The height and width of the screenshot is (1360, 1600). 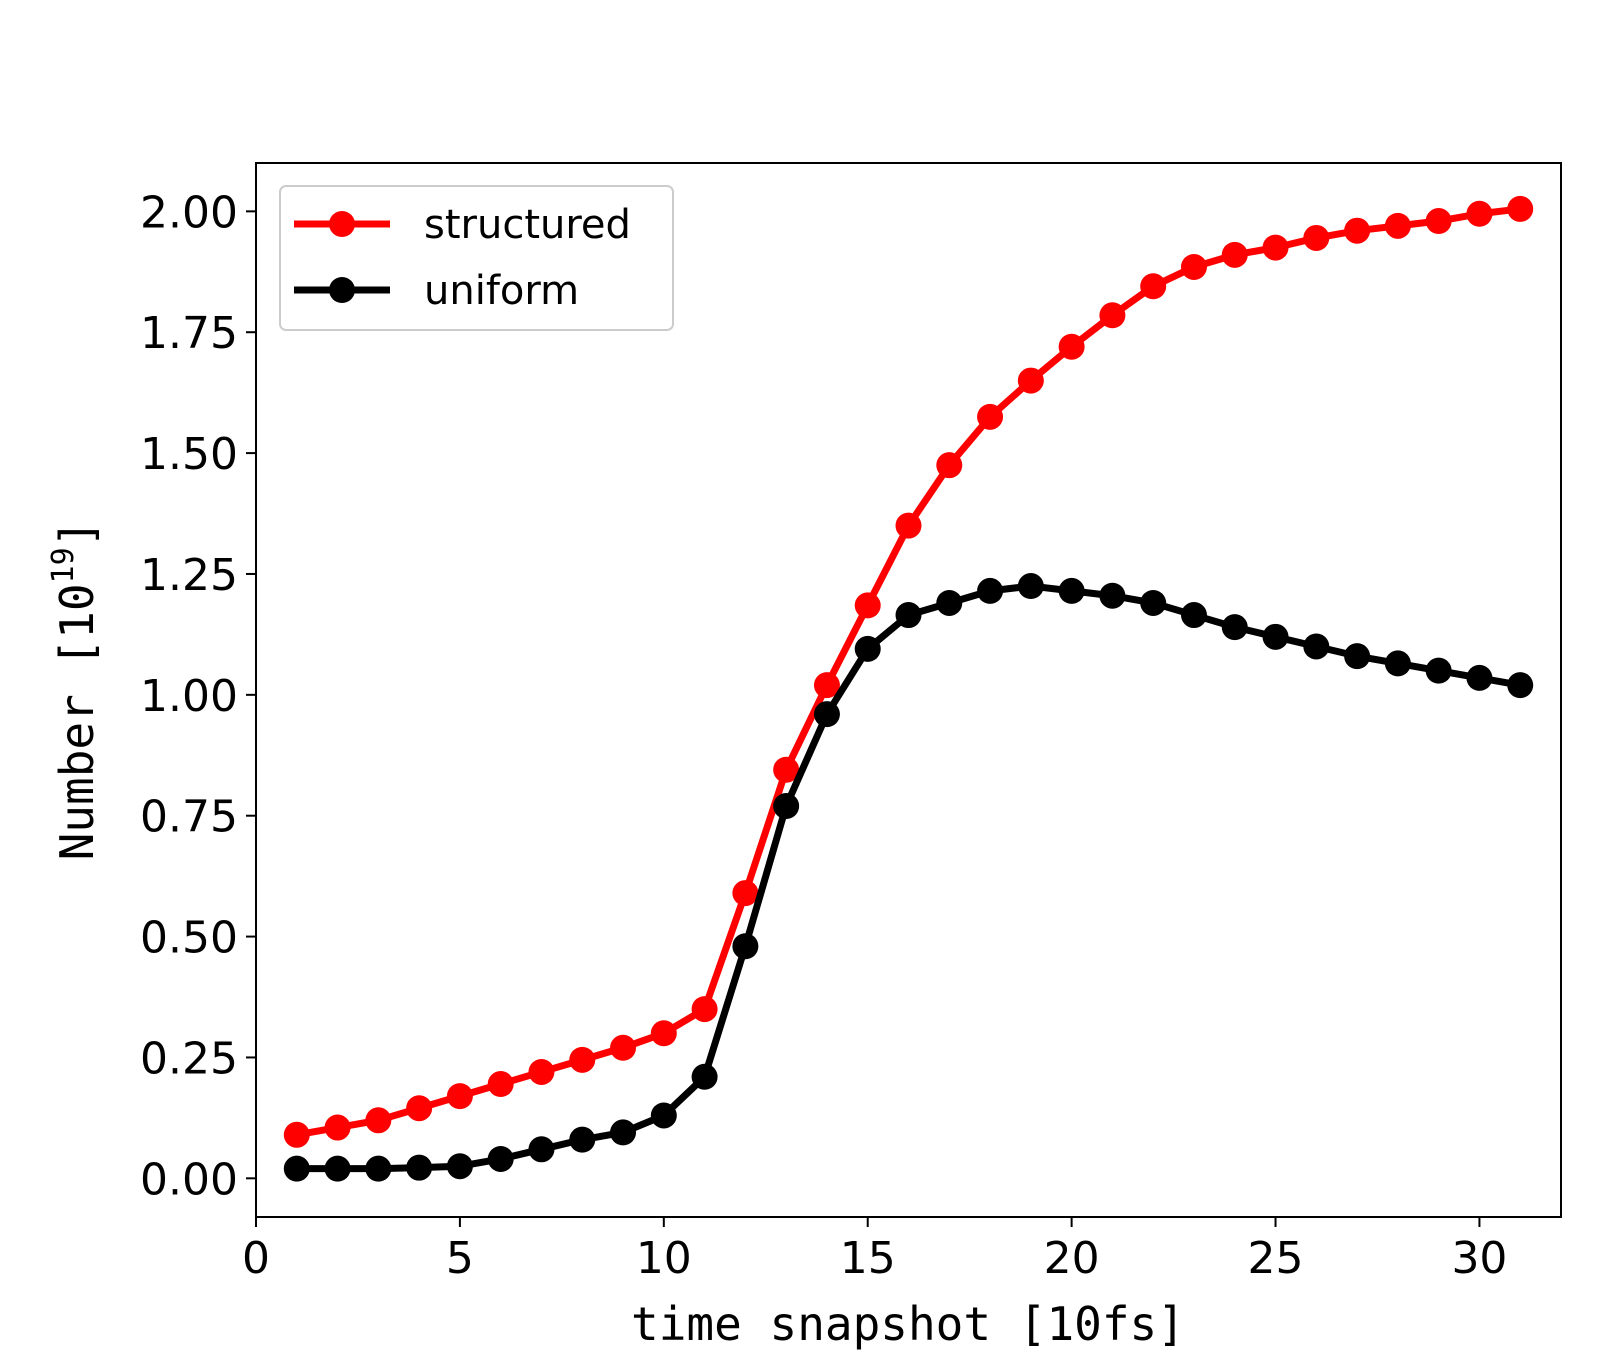 I want to click on y-tick-label: 1.00, so click(x=189, y=696).